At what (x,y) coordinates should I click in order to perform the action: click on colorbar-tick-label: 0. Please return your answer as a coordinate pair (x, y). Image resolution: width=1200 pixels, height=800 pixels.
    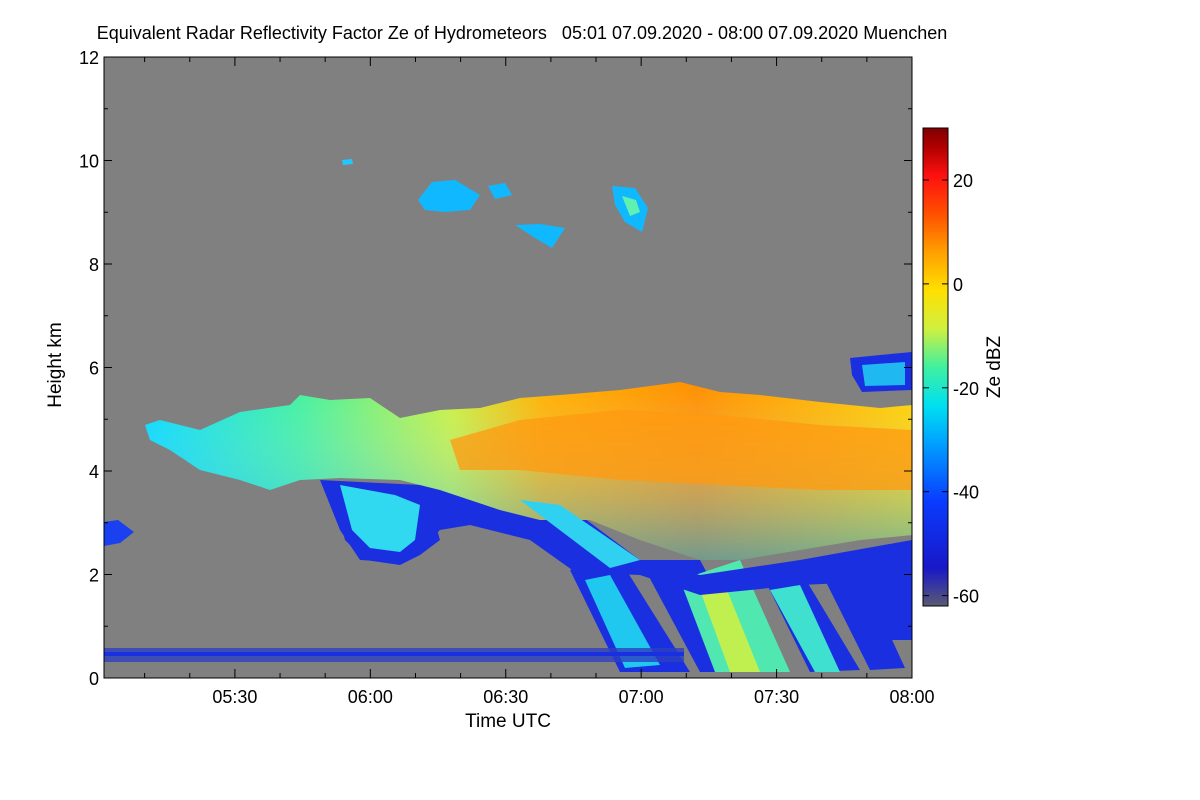
    Looking at the image, I should click on (958, 285).